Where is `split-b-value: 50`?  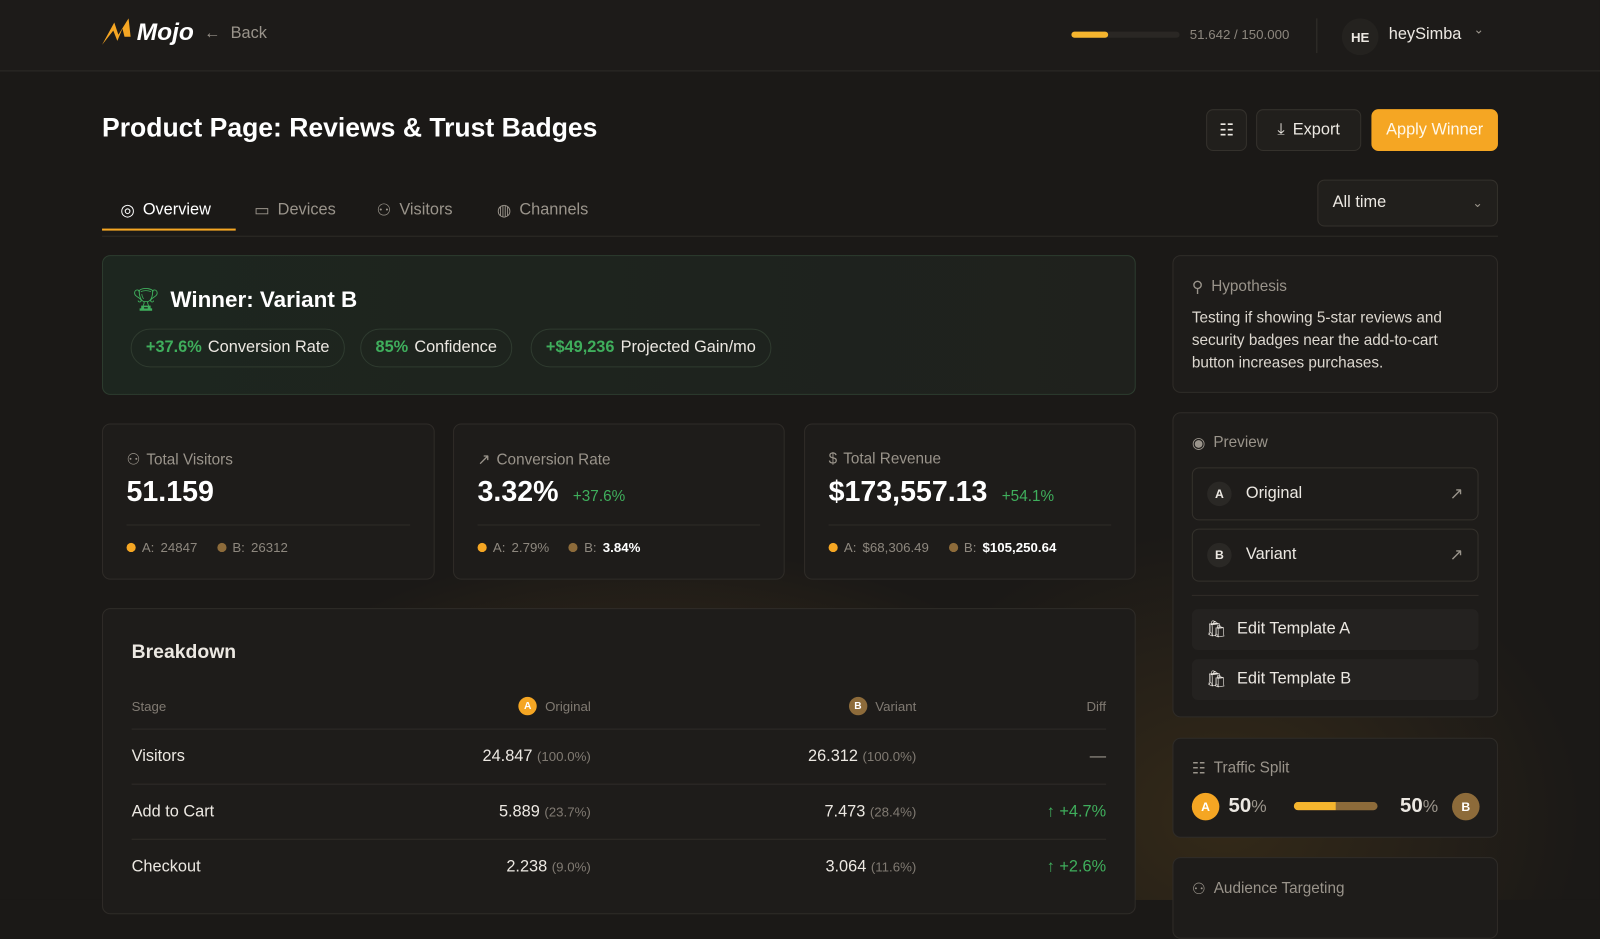
split-b-value: 50 is located at coordinates (1411, 806).